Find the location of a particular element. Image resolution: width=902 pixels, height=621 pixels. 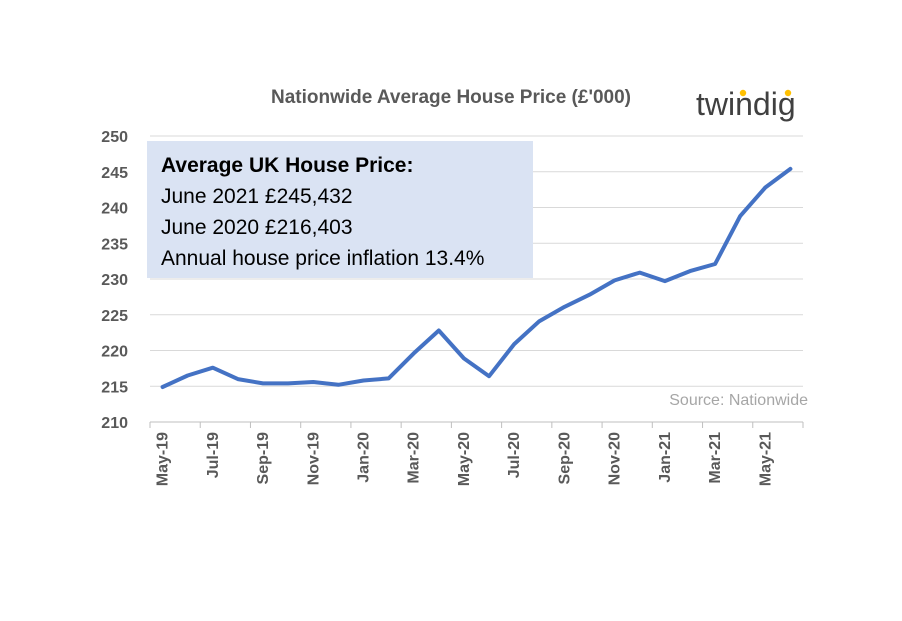

x-tick-label-jan-21: Jan-21 is located at coordinates (665, 457).